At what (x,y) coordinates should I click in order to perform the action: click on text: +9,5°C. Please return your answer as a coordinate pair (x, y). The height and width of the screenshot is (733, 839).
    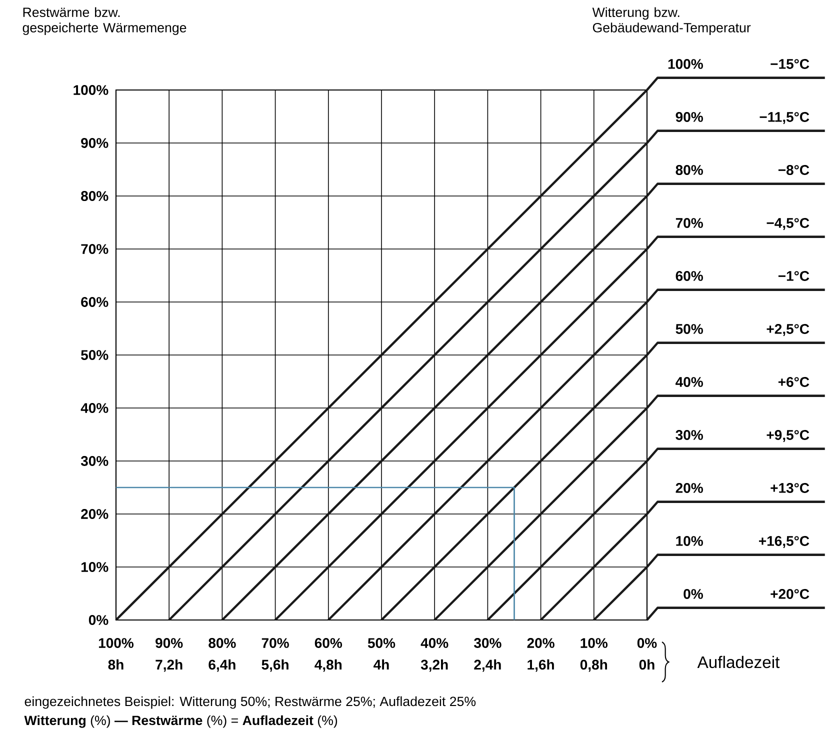
    Looking at the image, I should click on (788, 436).